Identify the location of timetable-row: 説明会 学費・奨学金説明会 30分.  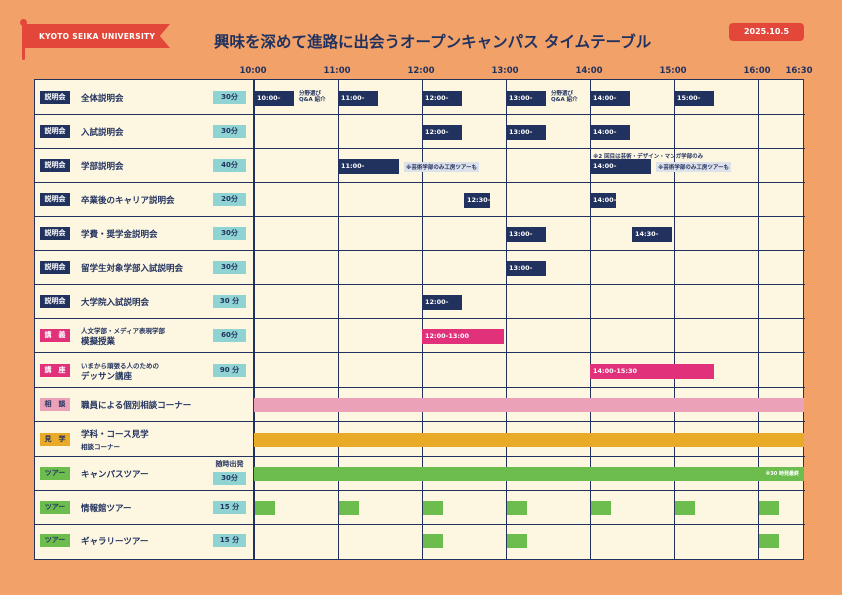
(420, 234).